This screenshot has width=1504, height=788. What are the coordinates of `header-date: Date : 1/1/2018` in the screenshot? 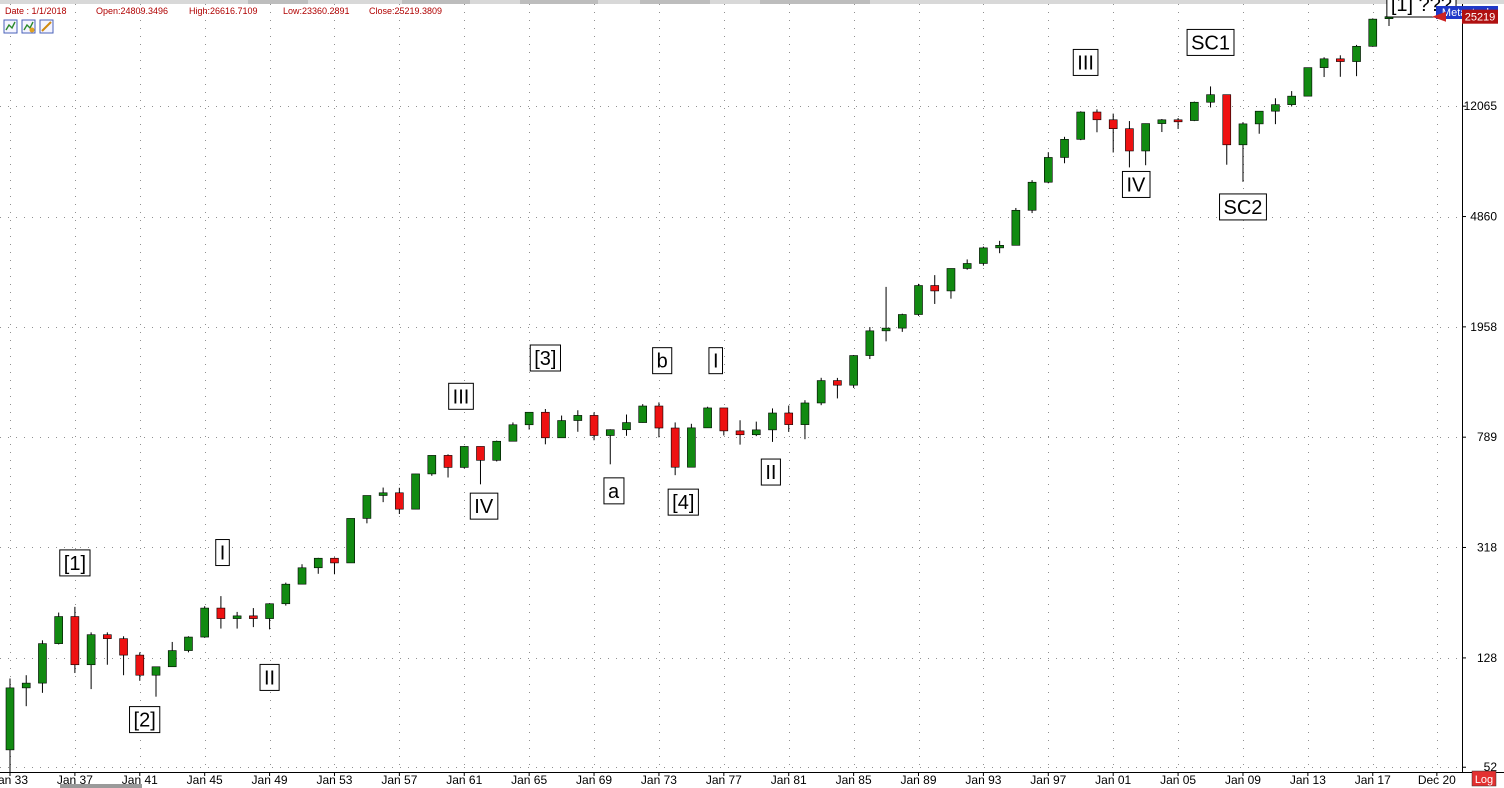 It's located at (36, 11).